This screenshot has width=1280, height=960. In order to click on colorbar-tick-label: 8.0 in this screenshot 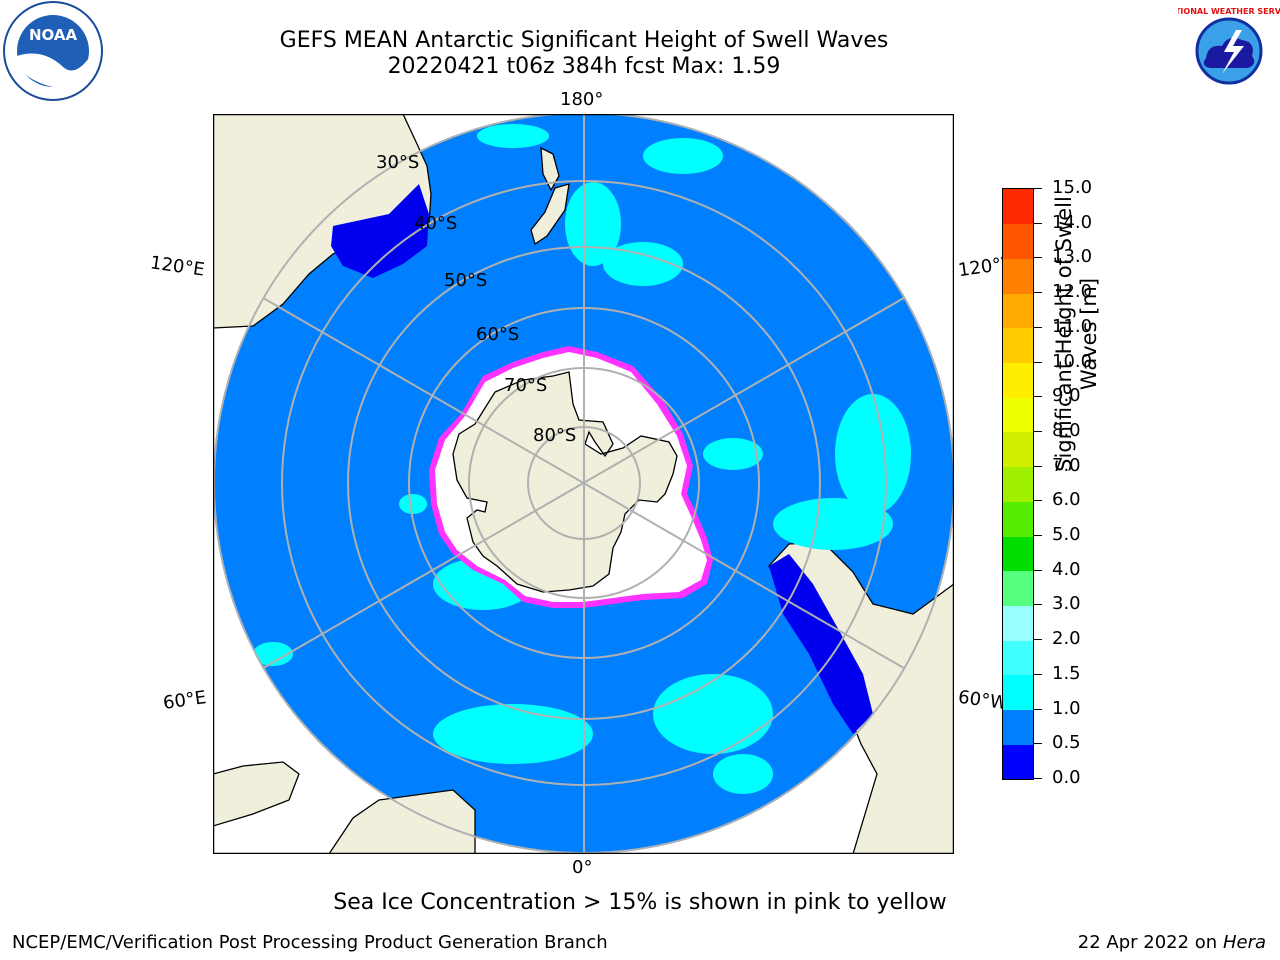, I will do `click(1066, 430)`.